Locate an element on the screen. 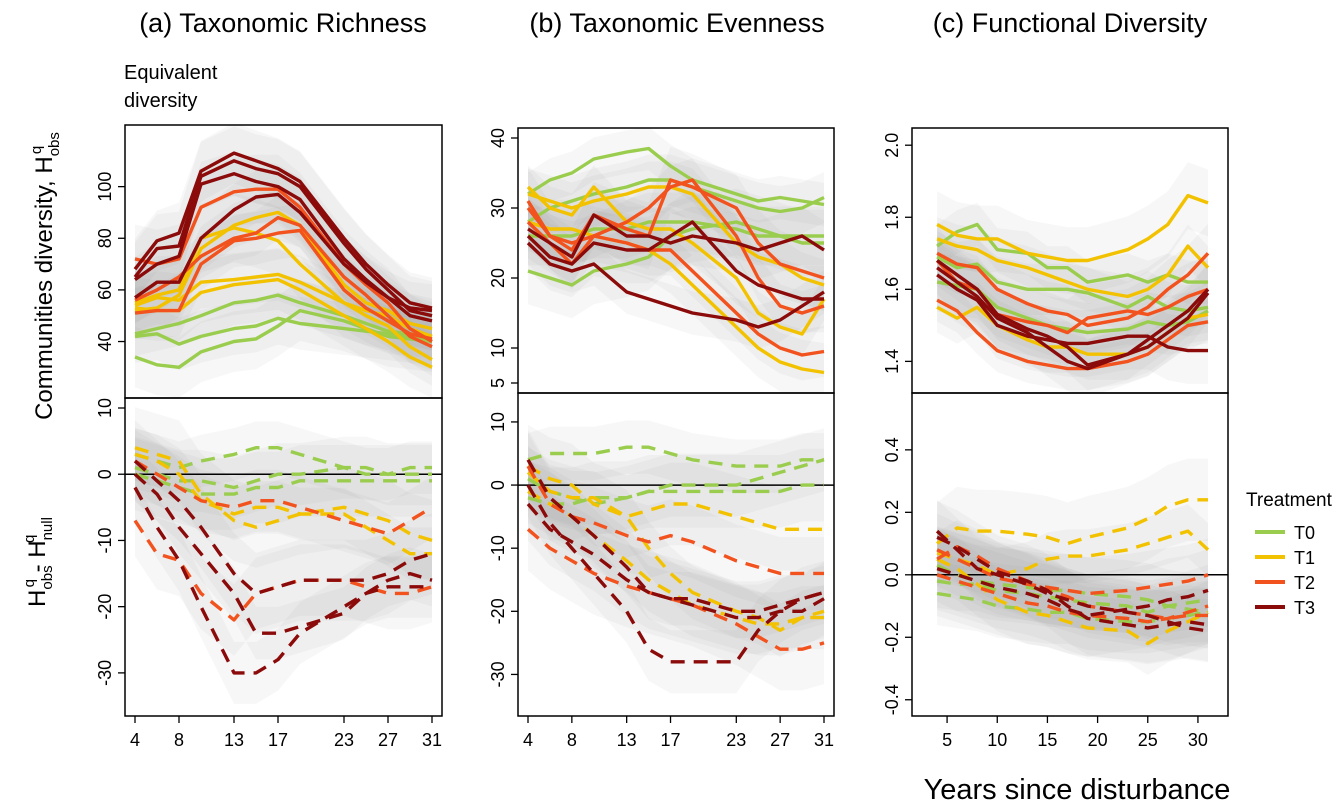 The image size is (1344, 806). legend-label-t2: T2 is located at coordinates (1304, 583).